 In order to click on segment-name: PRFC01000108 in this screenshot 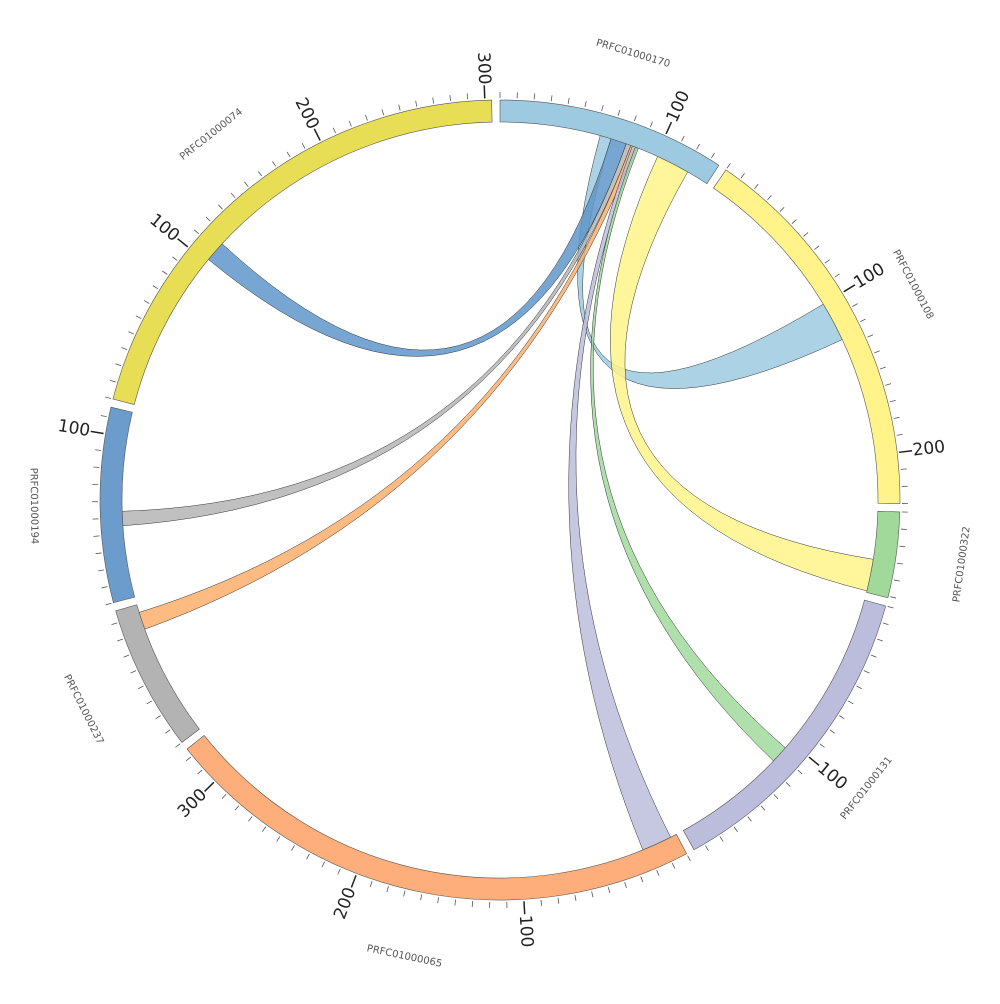, I will do `click(912, 284)`.